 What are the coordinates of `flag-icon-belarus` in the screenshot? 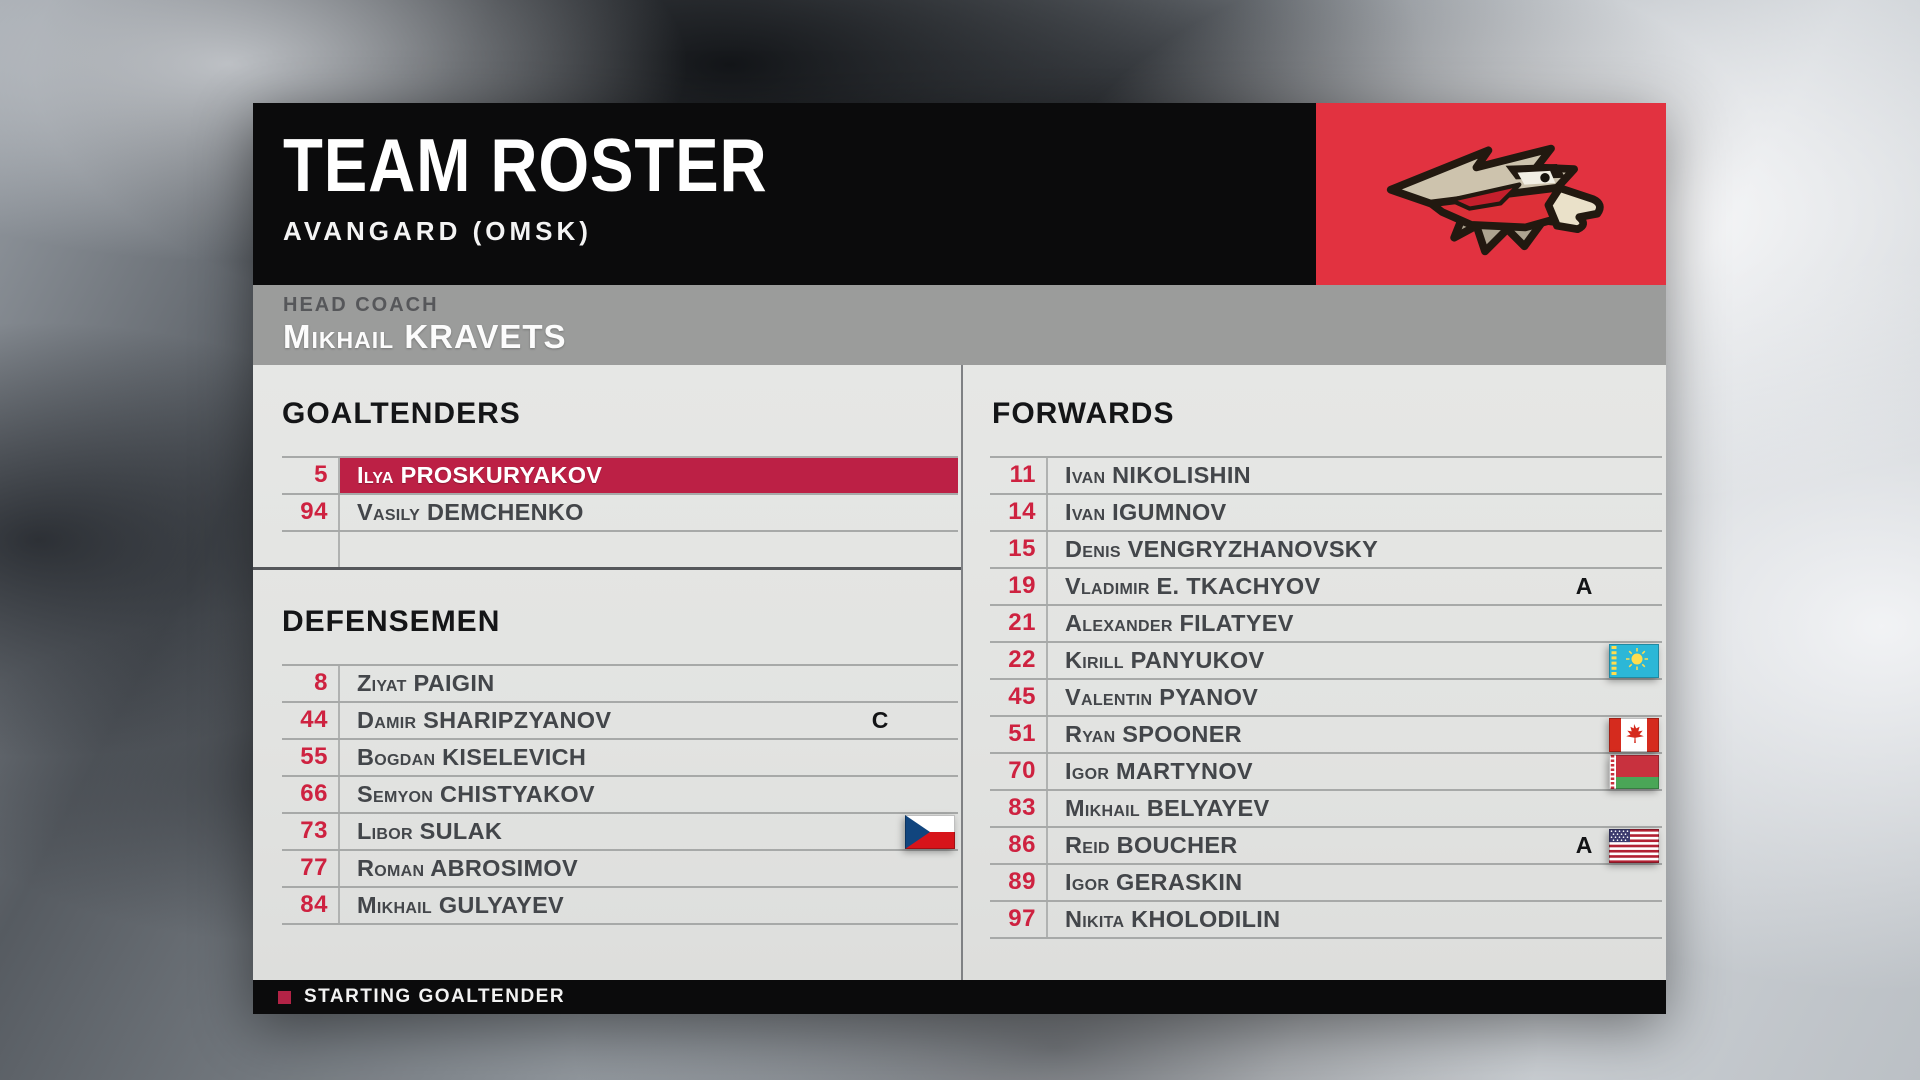 It's located at (1633, 771).